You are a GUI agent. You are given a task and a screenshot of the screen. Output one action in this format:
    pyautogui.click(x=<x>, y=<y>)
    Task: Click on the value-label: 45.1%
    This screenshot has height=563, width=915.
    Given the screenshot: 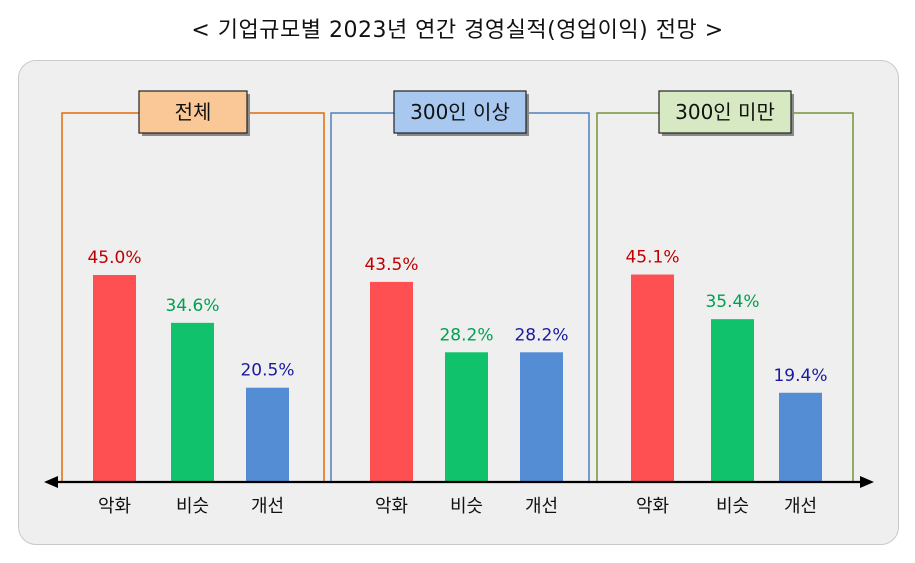 What is the action you would take?
    pyautogui.click(x=652, y=258)
    